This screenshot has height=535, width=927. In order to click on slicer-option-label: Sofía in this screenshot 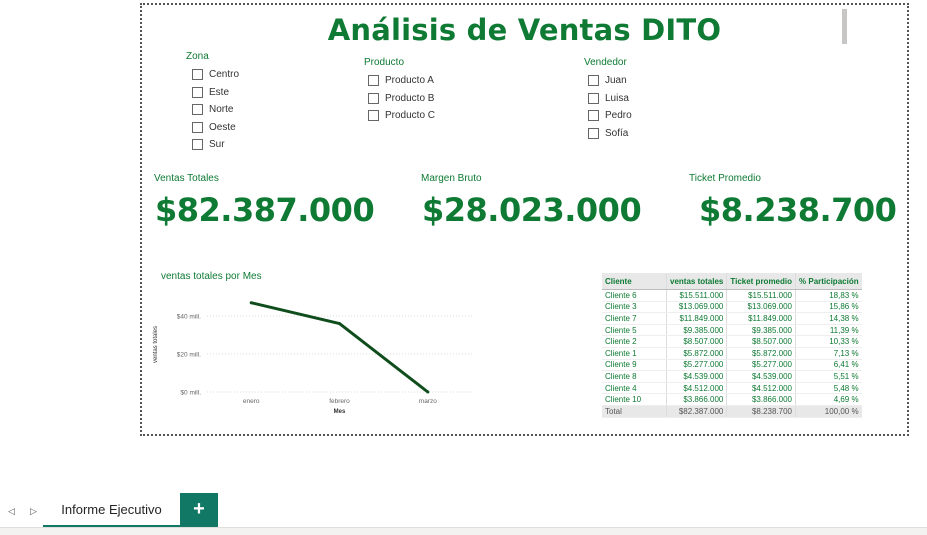, I will do `click(617, 133)`.